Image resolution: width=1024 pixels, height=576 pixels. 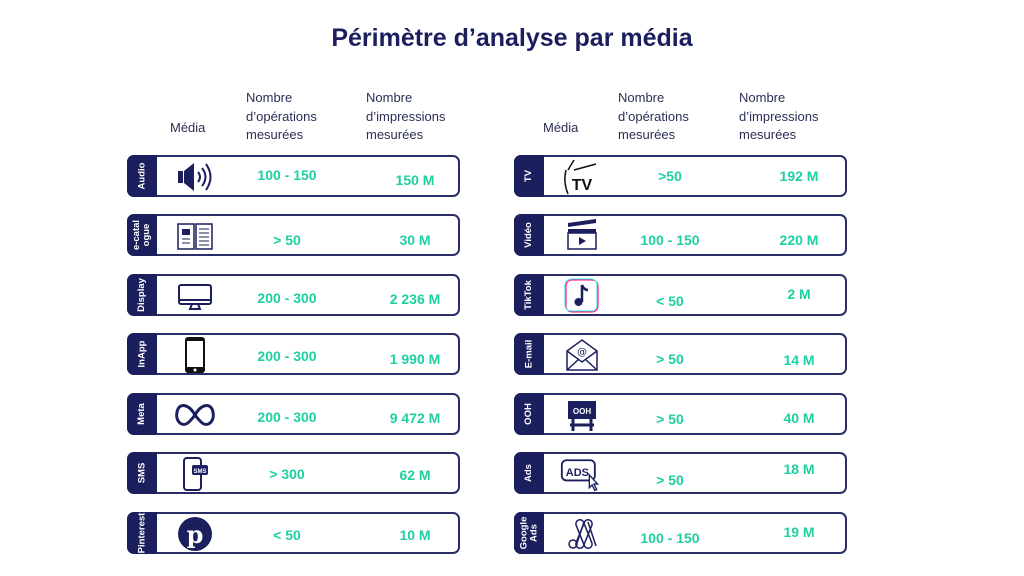 I want to click on media-row-e-mail: E-mail @ > 50 14 M, so click(x=680, y=354).